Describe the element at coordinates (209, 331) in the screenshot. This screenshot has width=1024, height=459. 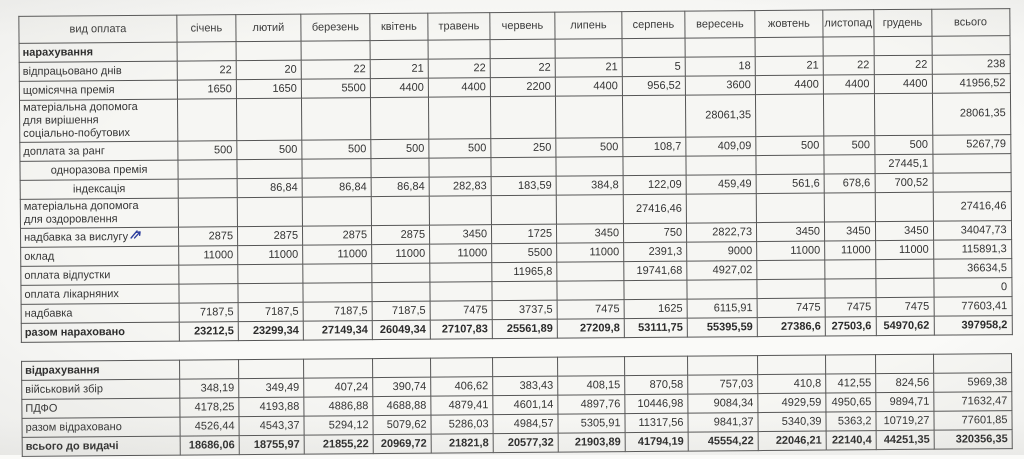
I see `table-cell: 23212,5` at that location.